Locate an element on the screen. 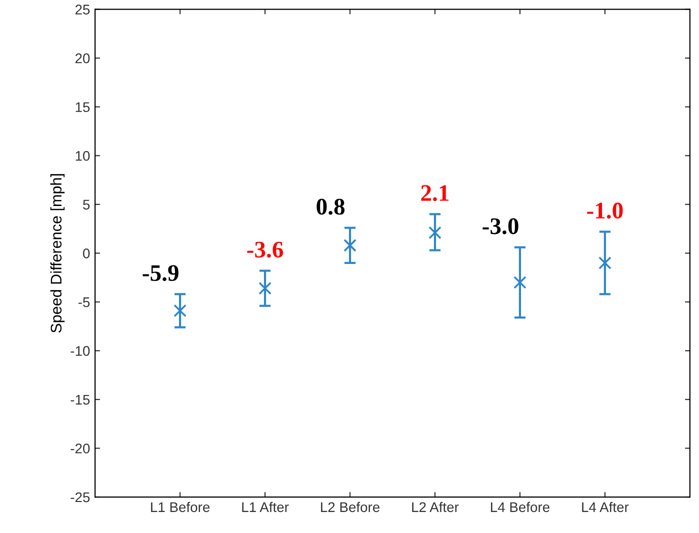 This screenshot has height=533, width=699. data-label: 0.8 is located at coordinates (330, 206).